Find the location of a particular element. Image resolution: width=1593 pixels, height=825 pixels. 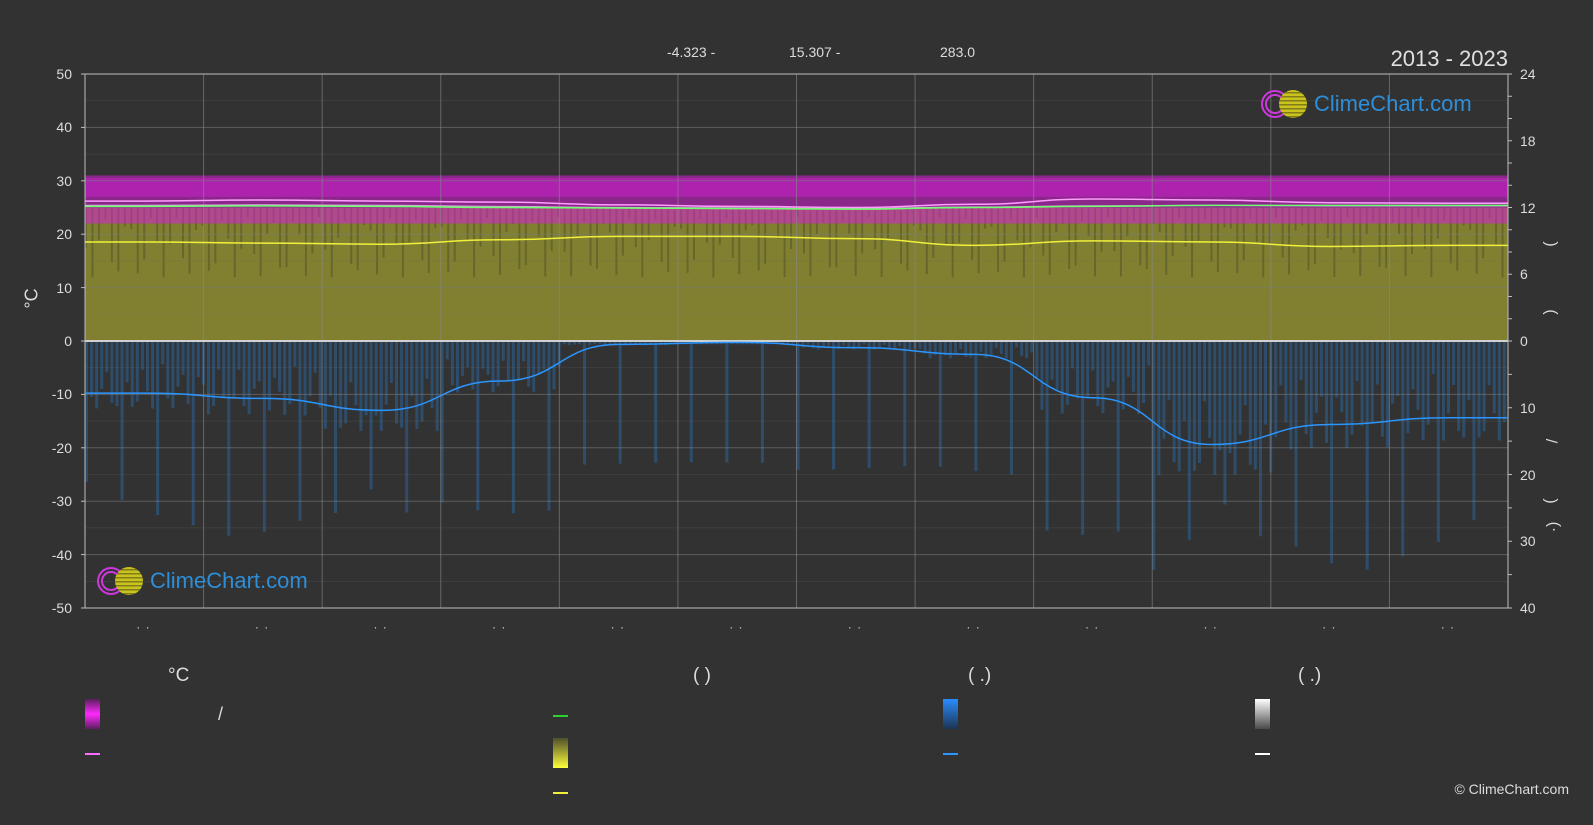

left-tick-label: 20 is located at coordinates (64, 234).